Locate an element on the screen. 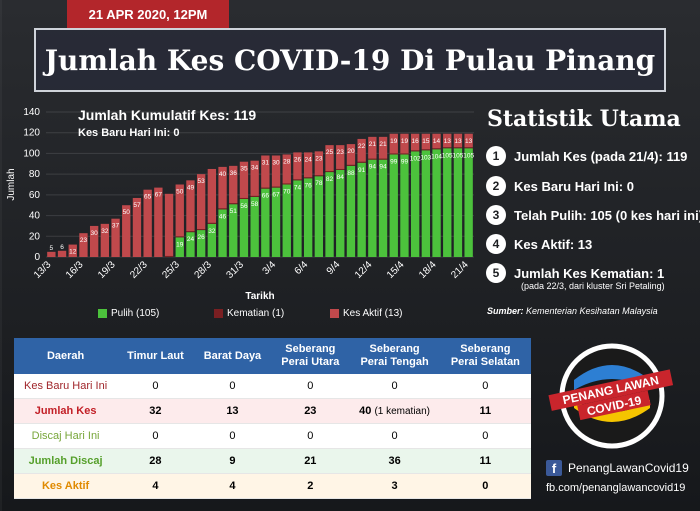  stat-text-new: Kes Baru Hari Ini: 0 is located at coordinates (574, 186).